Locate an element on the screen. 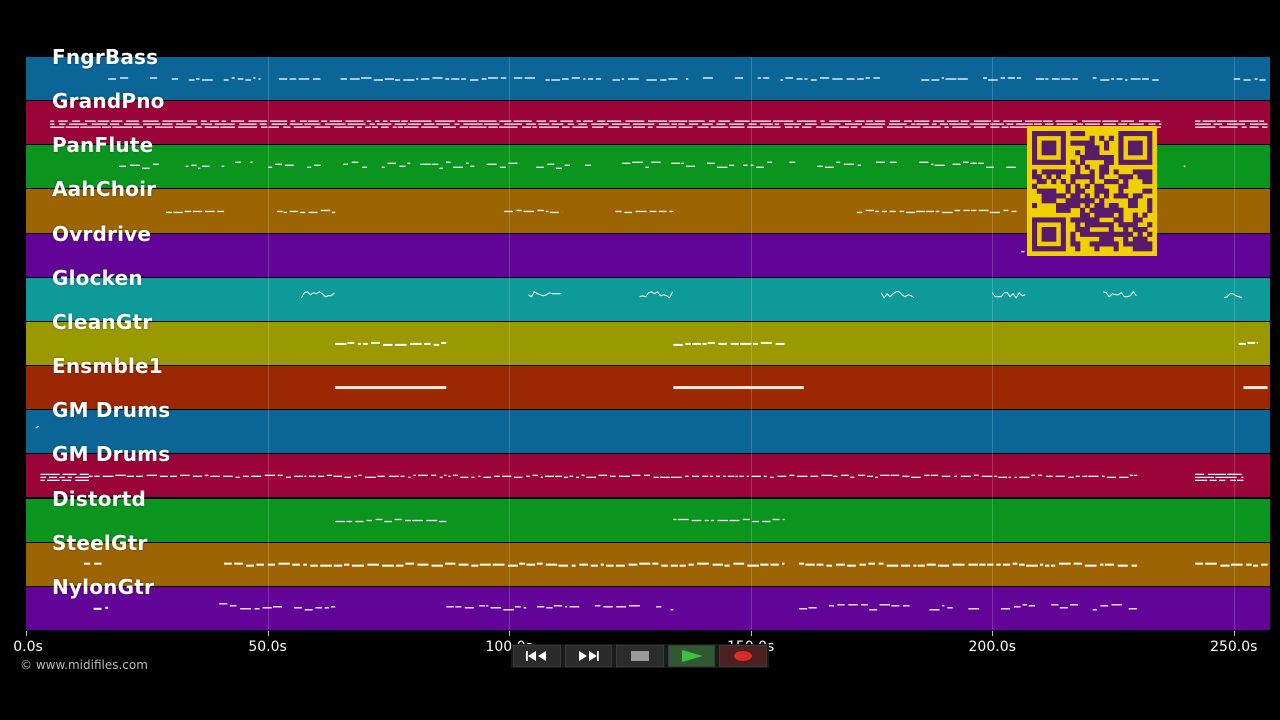  track-lane: Glocken is located at coordinates (648, 294).